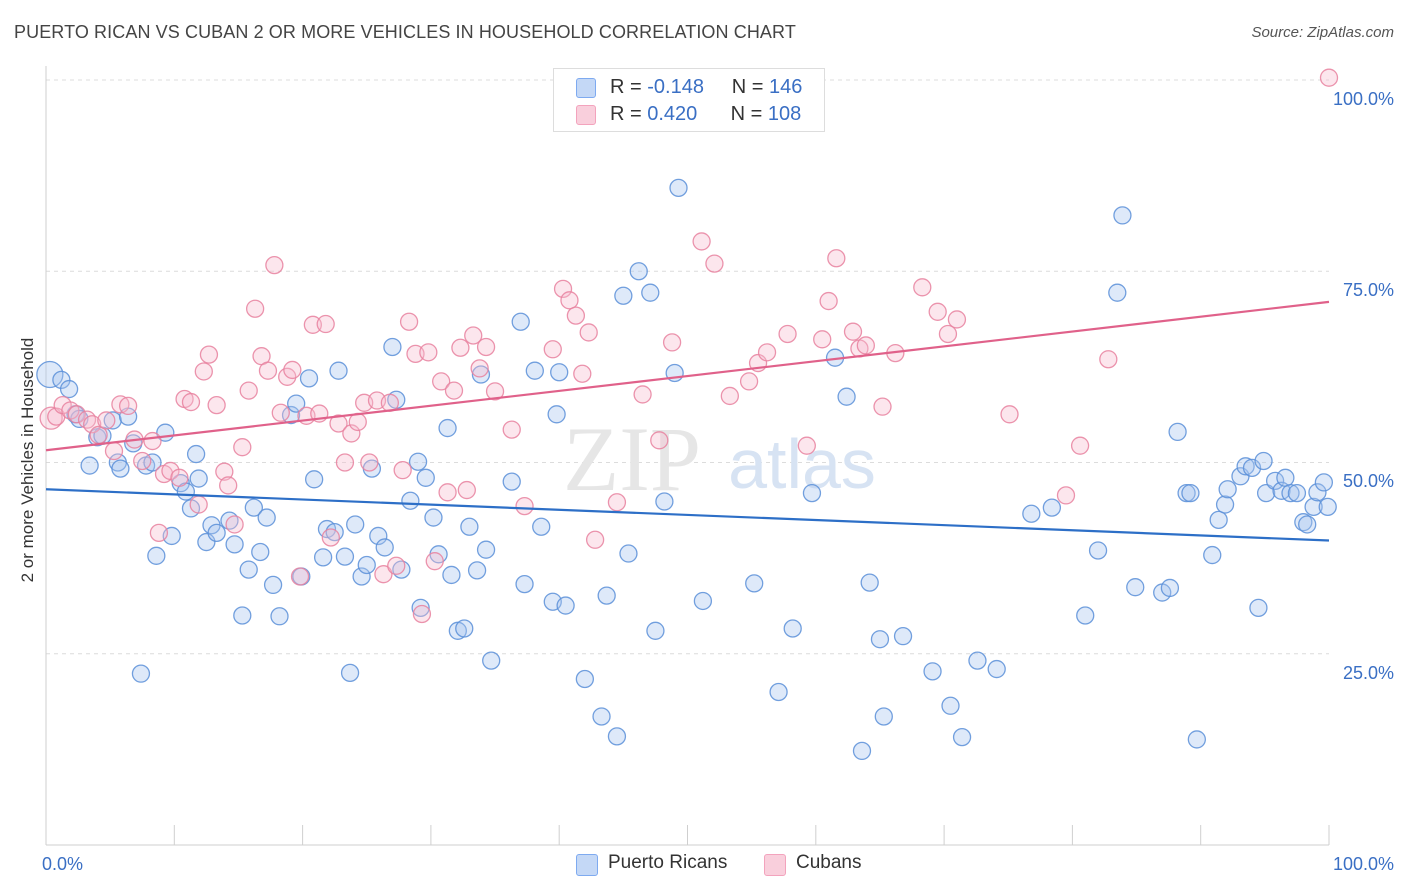  Describe the element at coordinates (1322, 32) in the screenshot. I see `source-label: Source: ZipAtlas.com` at that location.